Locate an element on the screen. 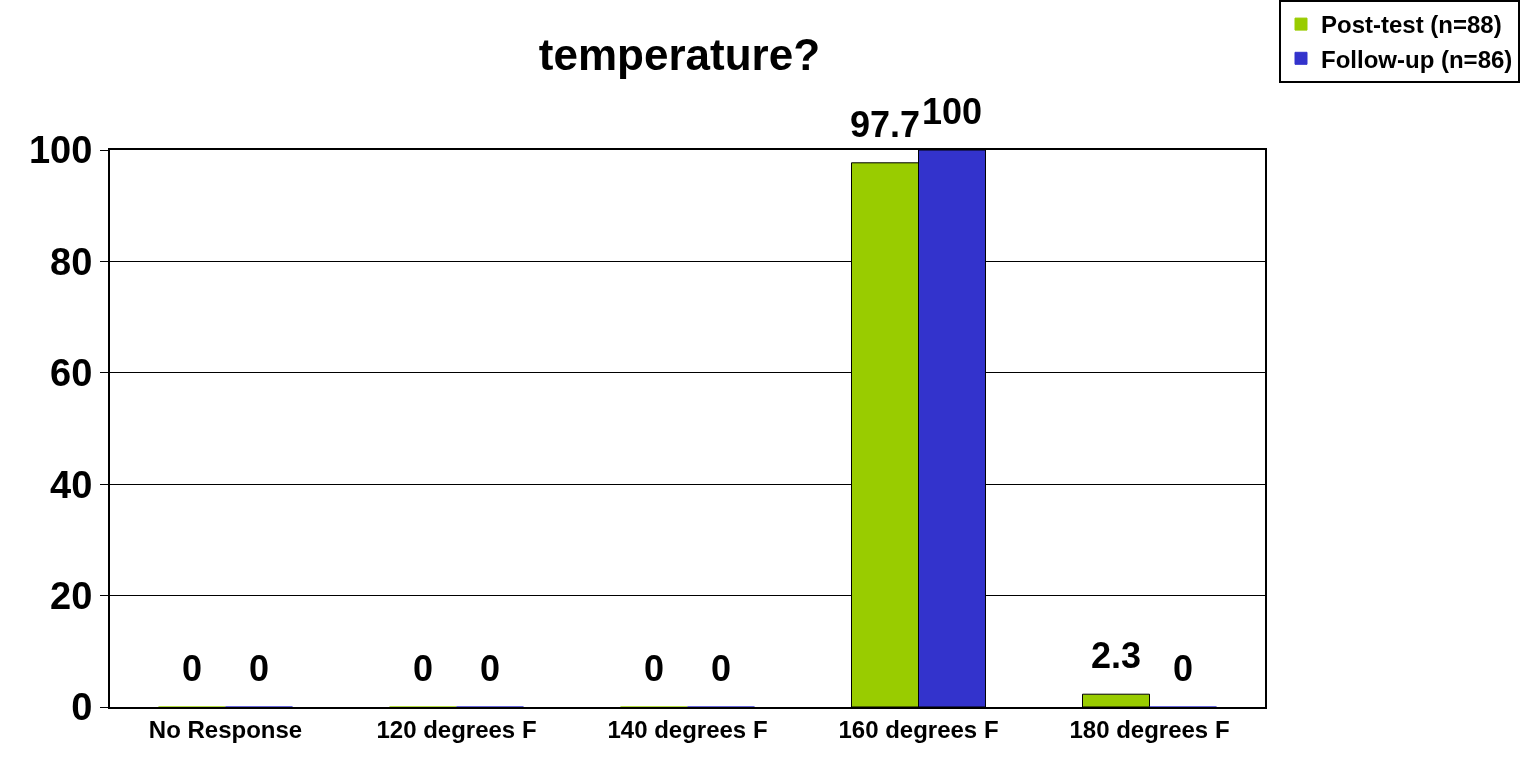 The width and height of the screenshot is (1520, 762). x-tick-label: 140 degrees F is located at coordinates (687, 729).